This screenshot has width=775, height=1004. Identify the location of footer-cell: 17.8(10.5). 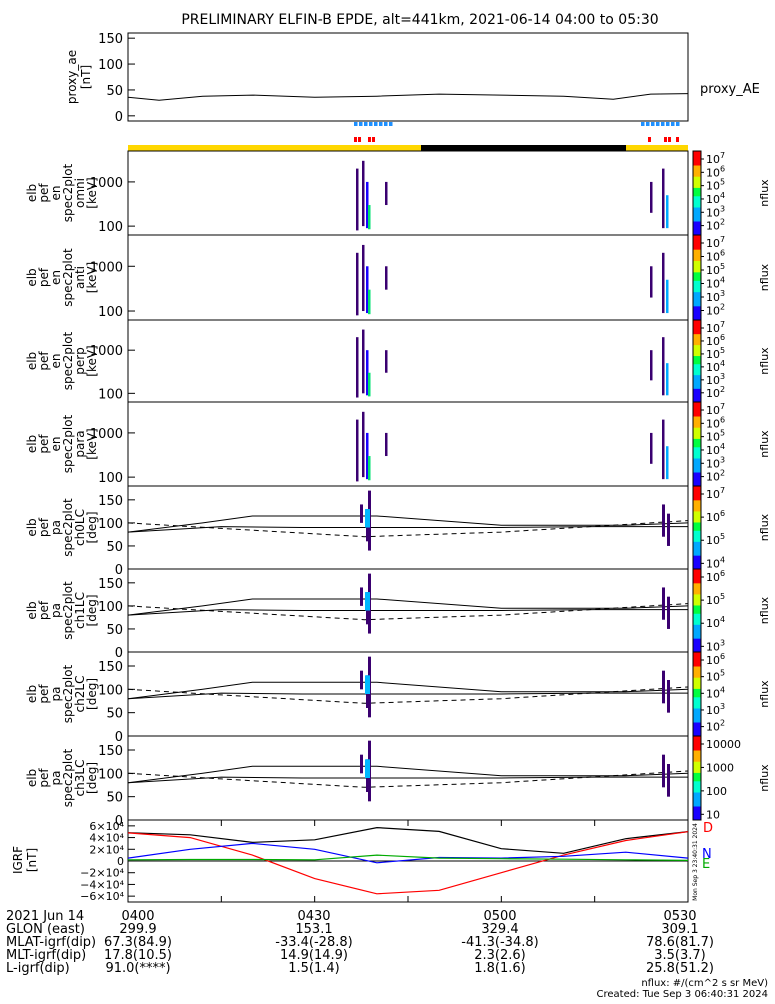
(138, 955).